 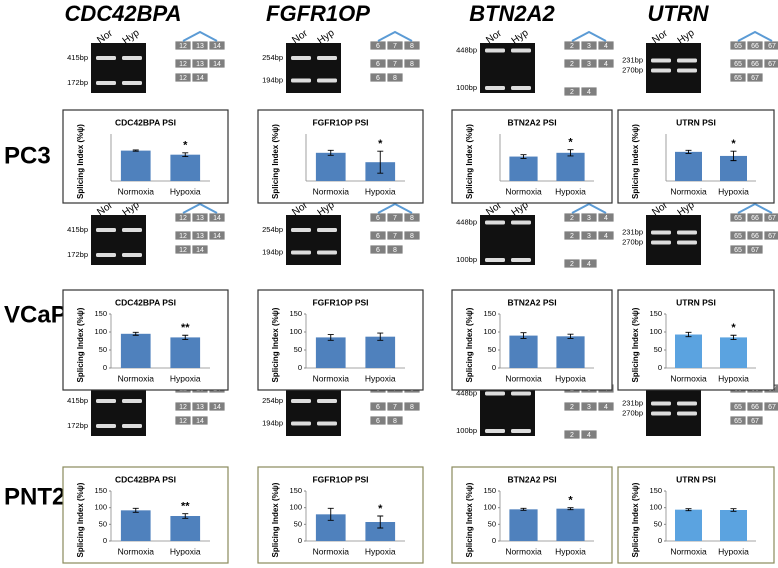 What do you see at coordinates (512, 13) in the screenshot?
I see `gene-name: BTN2A2` at bounding box center [512, 13].